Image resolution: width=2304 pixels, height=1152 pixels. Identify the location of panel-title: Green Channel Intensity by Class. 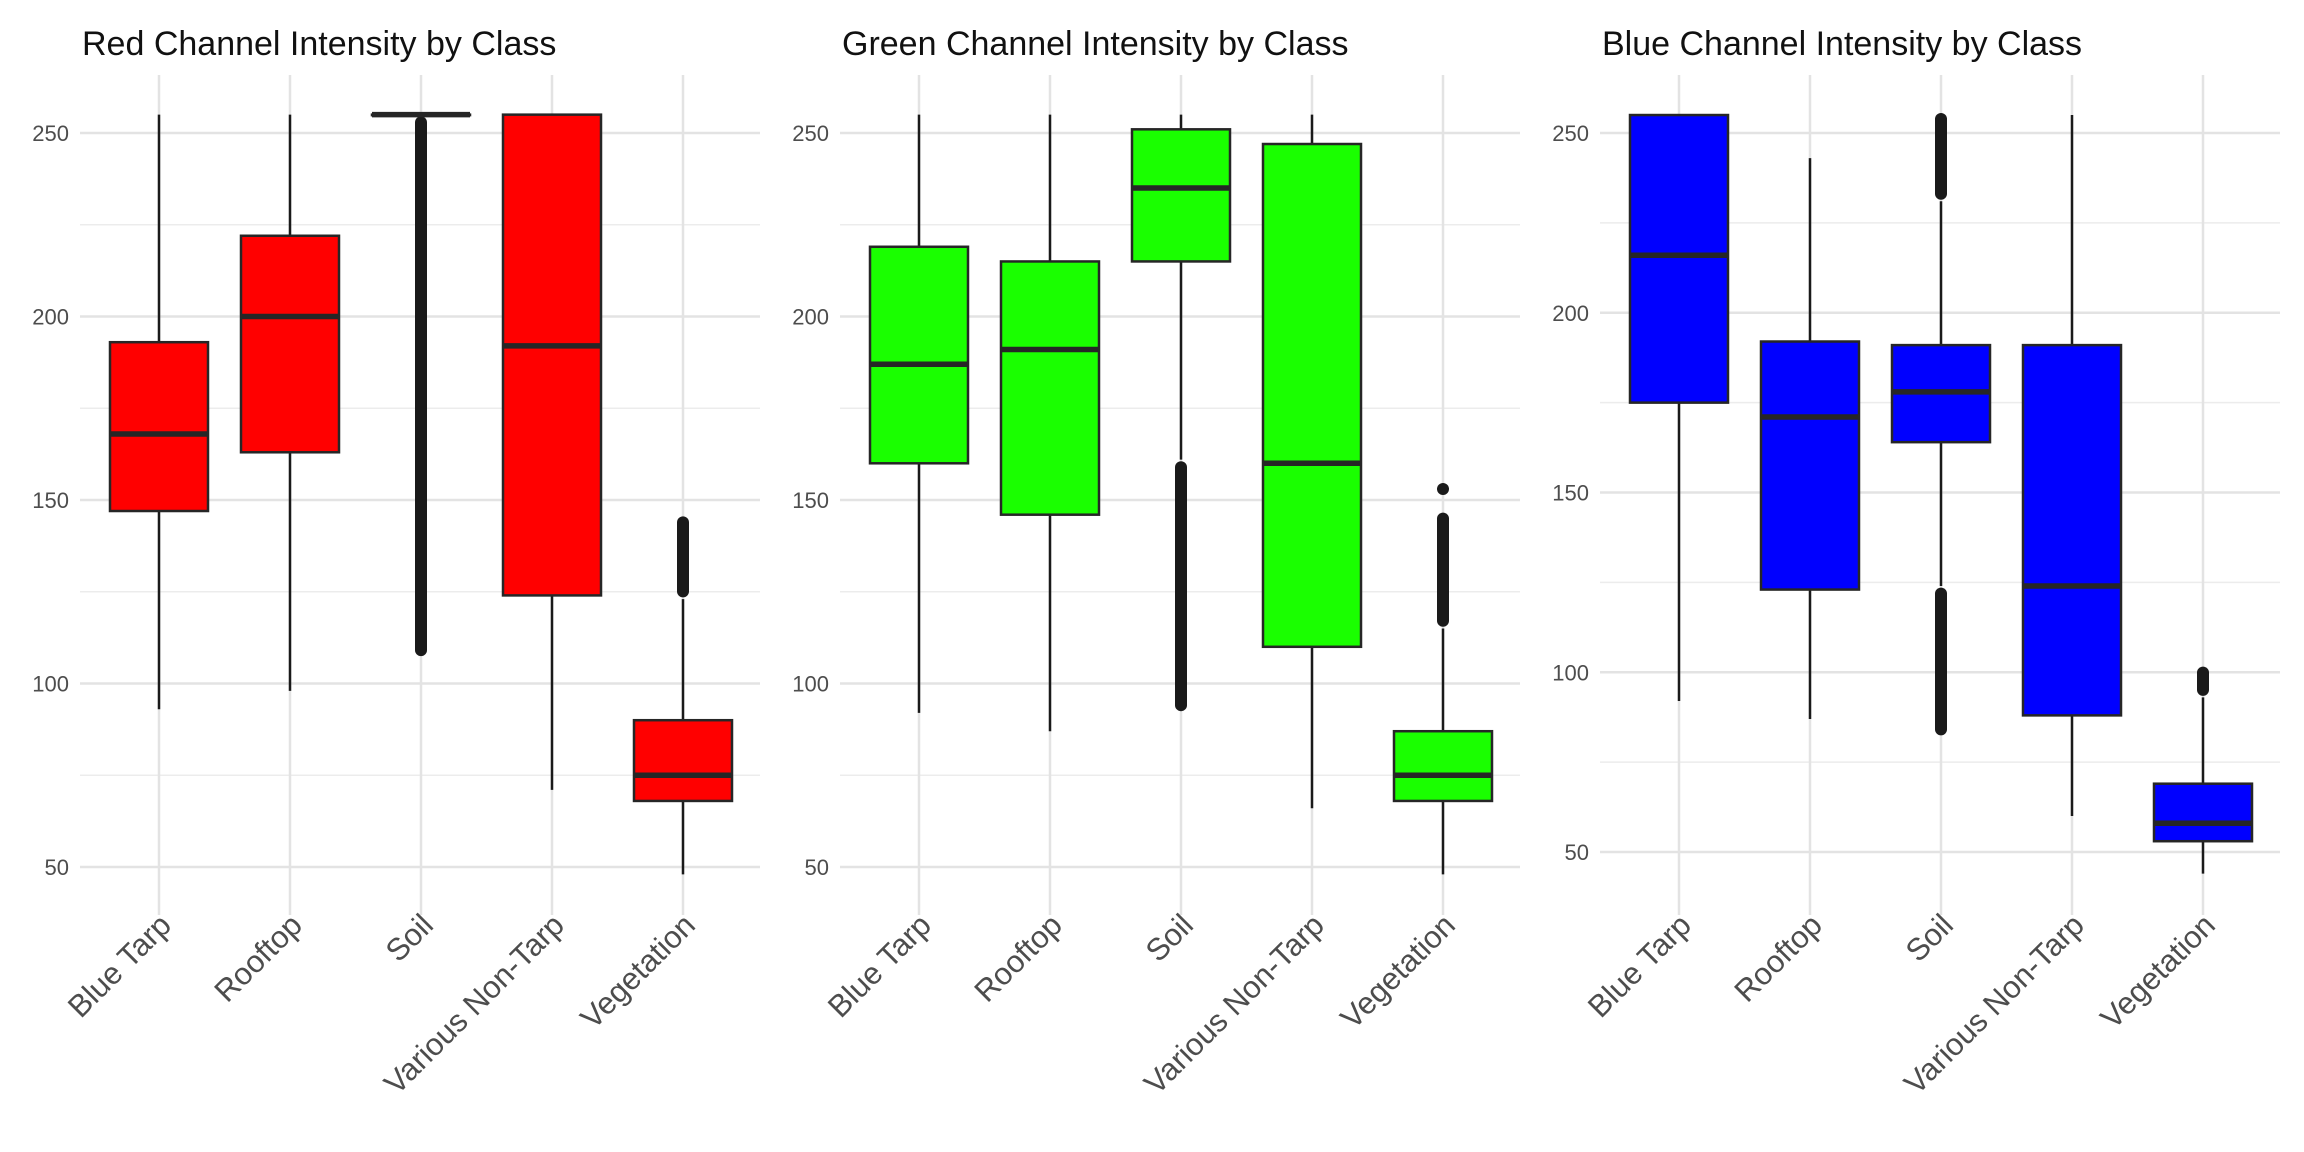
(1095, 44).